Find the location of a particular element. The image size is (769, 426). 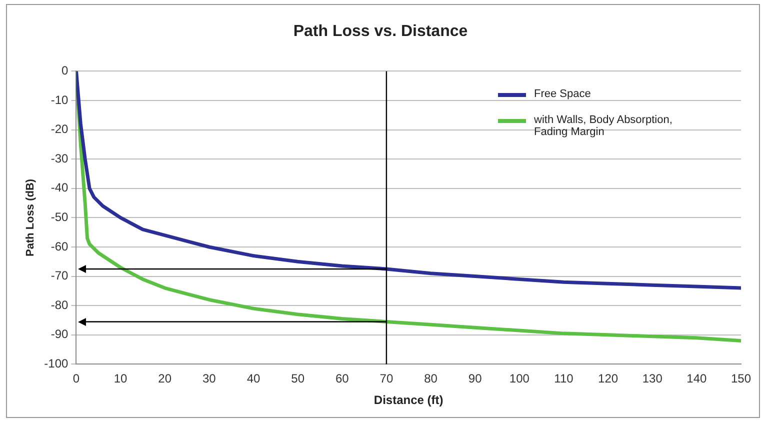

legend-label: Free Space is located at coordinates (562, 94).